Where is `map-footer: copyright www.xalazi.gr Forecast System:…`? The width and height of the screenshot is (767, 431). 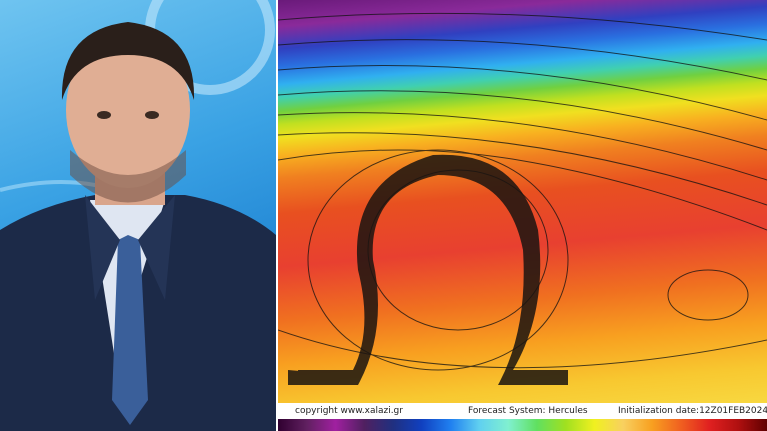 map-footer: copyright www.xalazi.gr Forecast System:… is located at coordinates (522, 411).